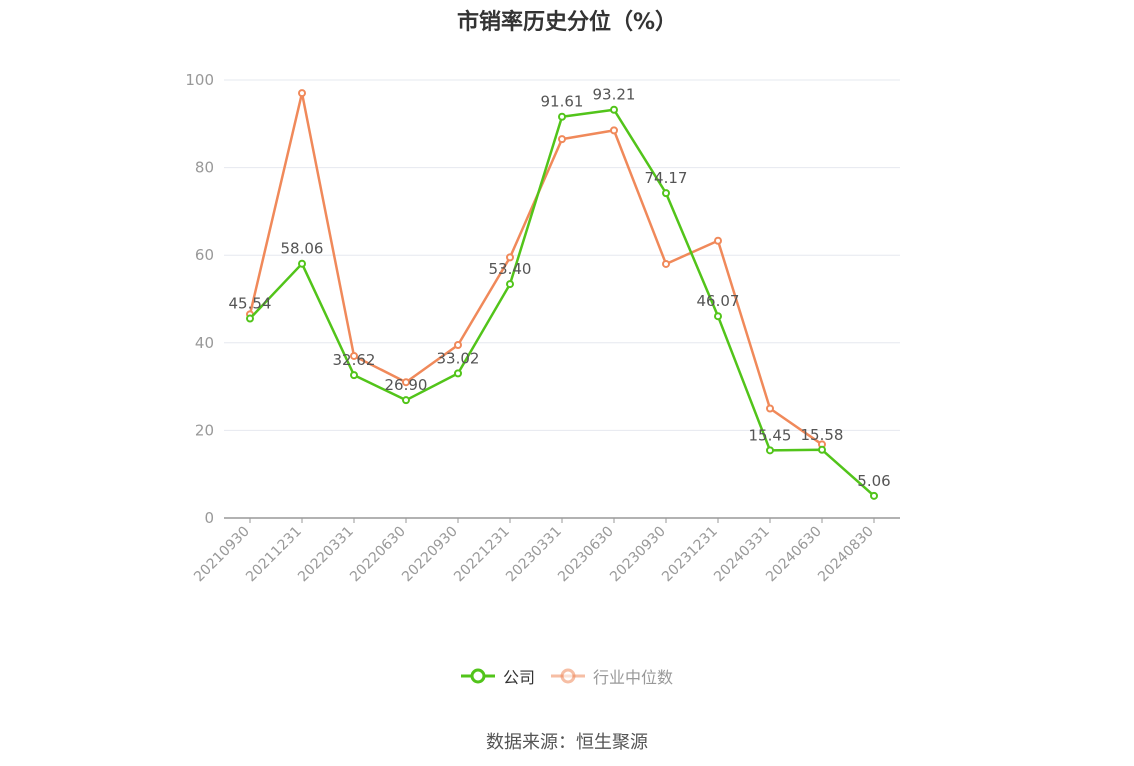  I want to click on legend-label-company: 公司, so click(518, 677).